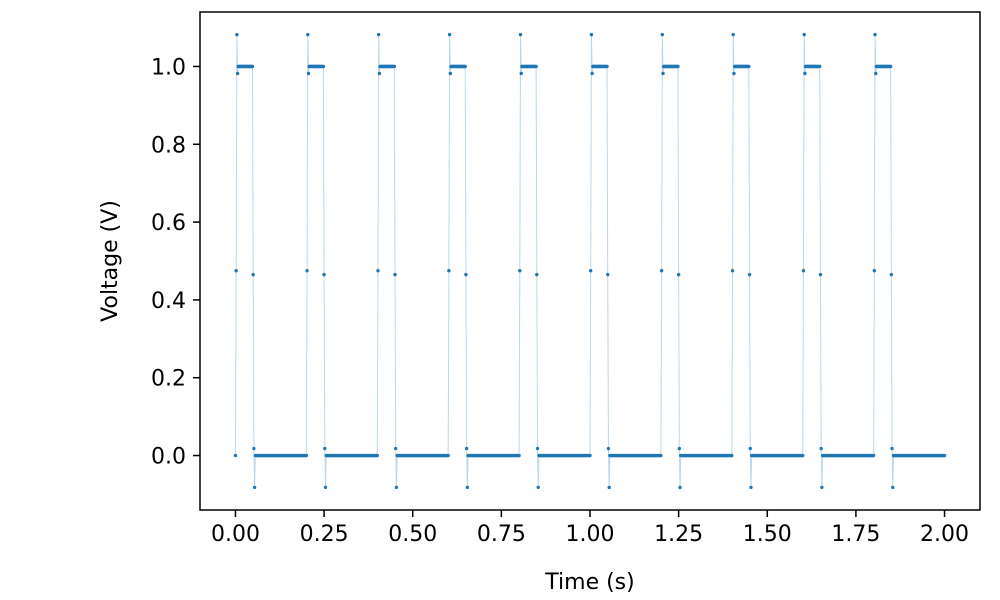  I want to click on x-tick-label: 2.00, so click(944, 534).